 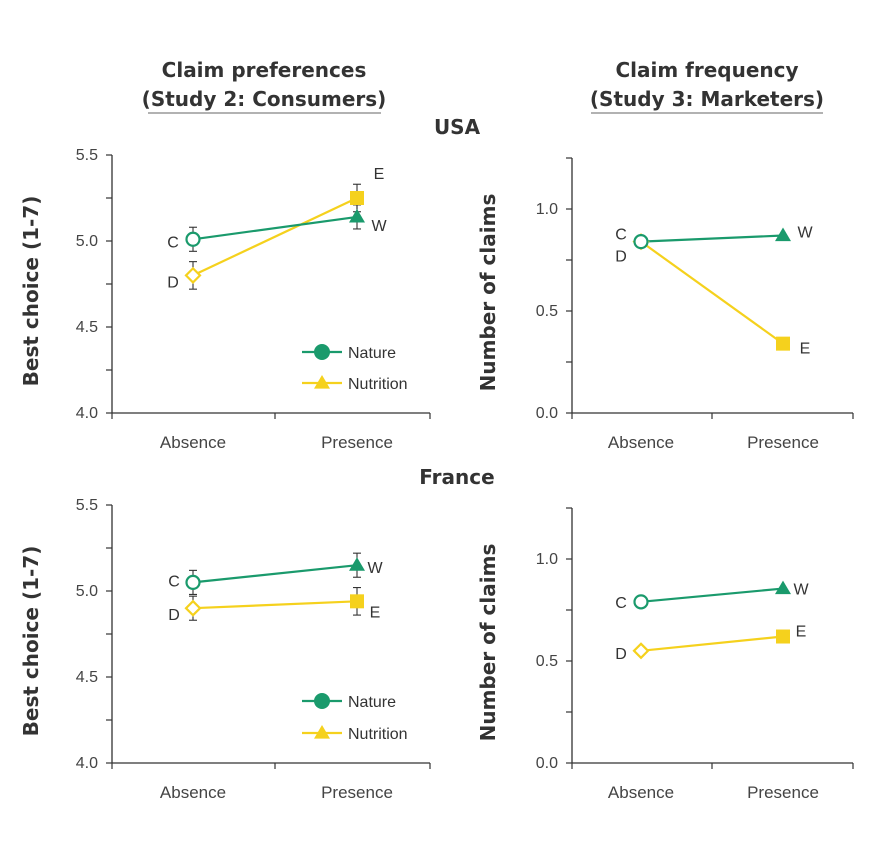 I want to click on column-title-marketers-line1: Claim frequency, so click(x=706, y=70).